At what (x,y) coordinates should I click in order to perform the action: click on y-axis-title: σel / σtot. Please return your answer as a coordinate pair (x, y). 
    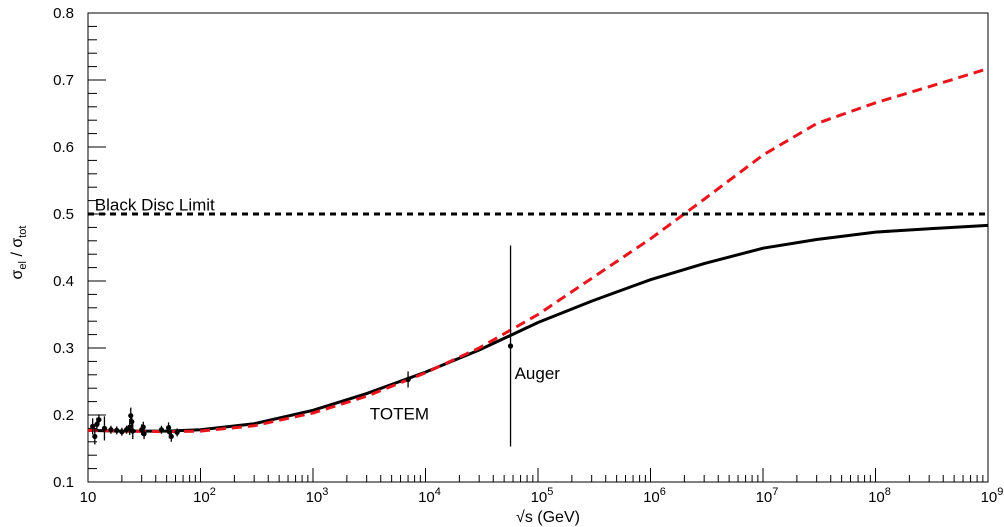
    Looking at the image, I should click on (19, 253).